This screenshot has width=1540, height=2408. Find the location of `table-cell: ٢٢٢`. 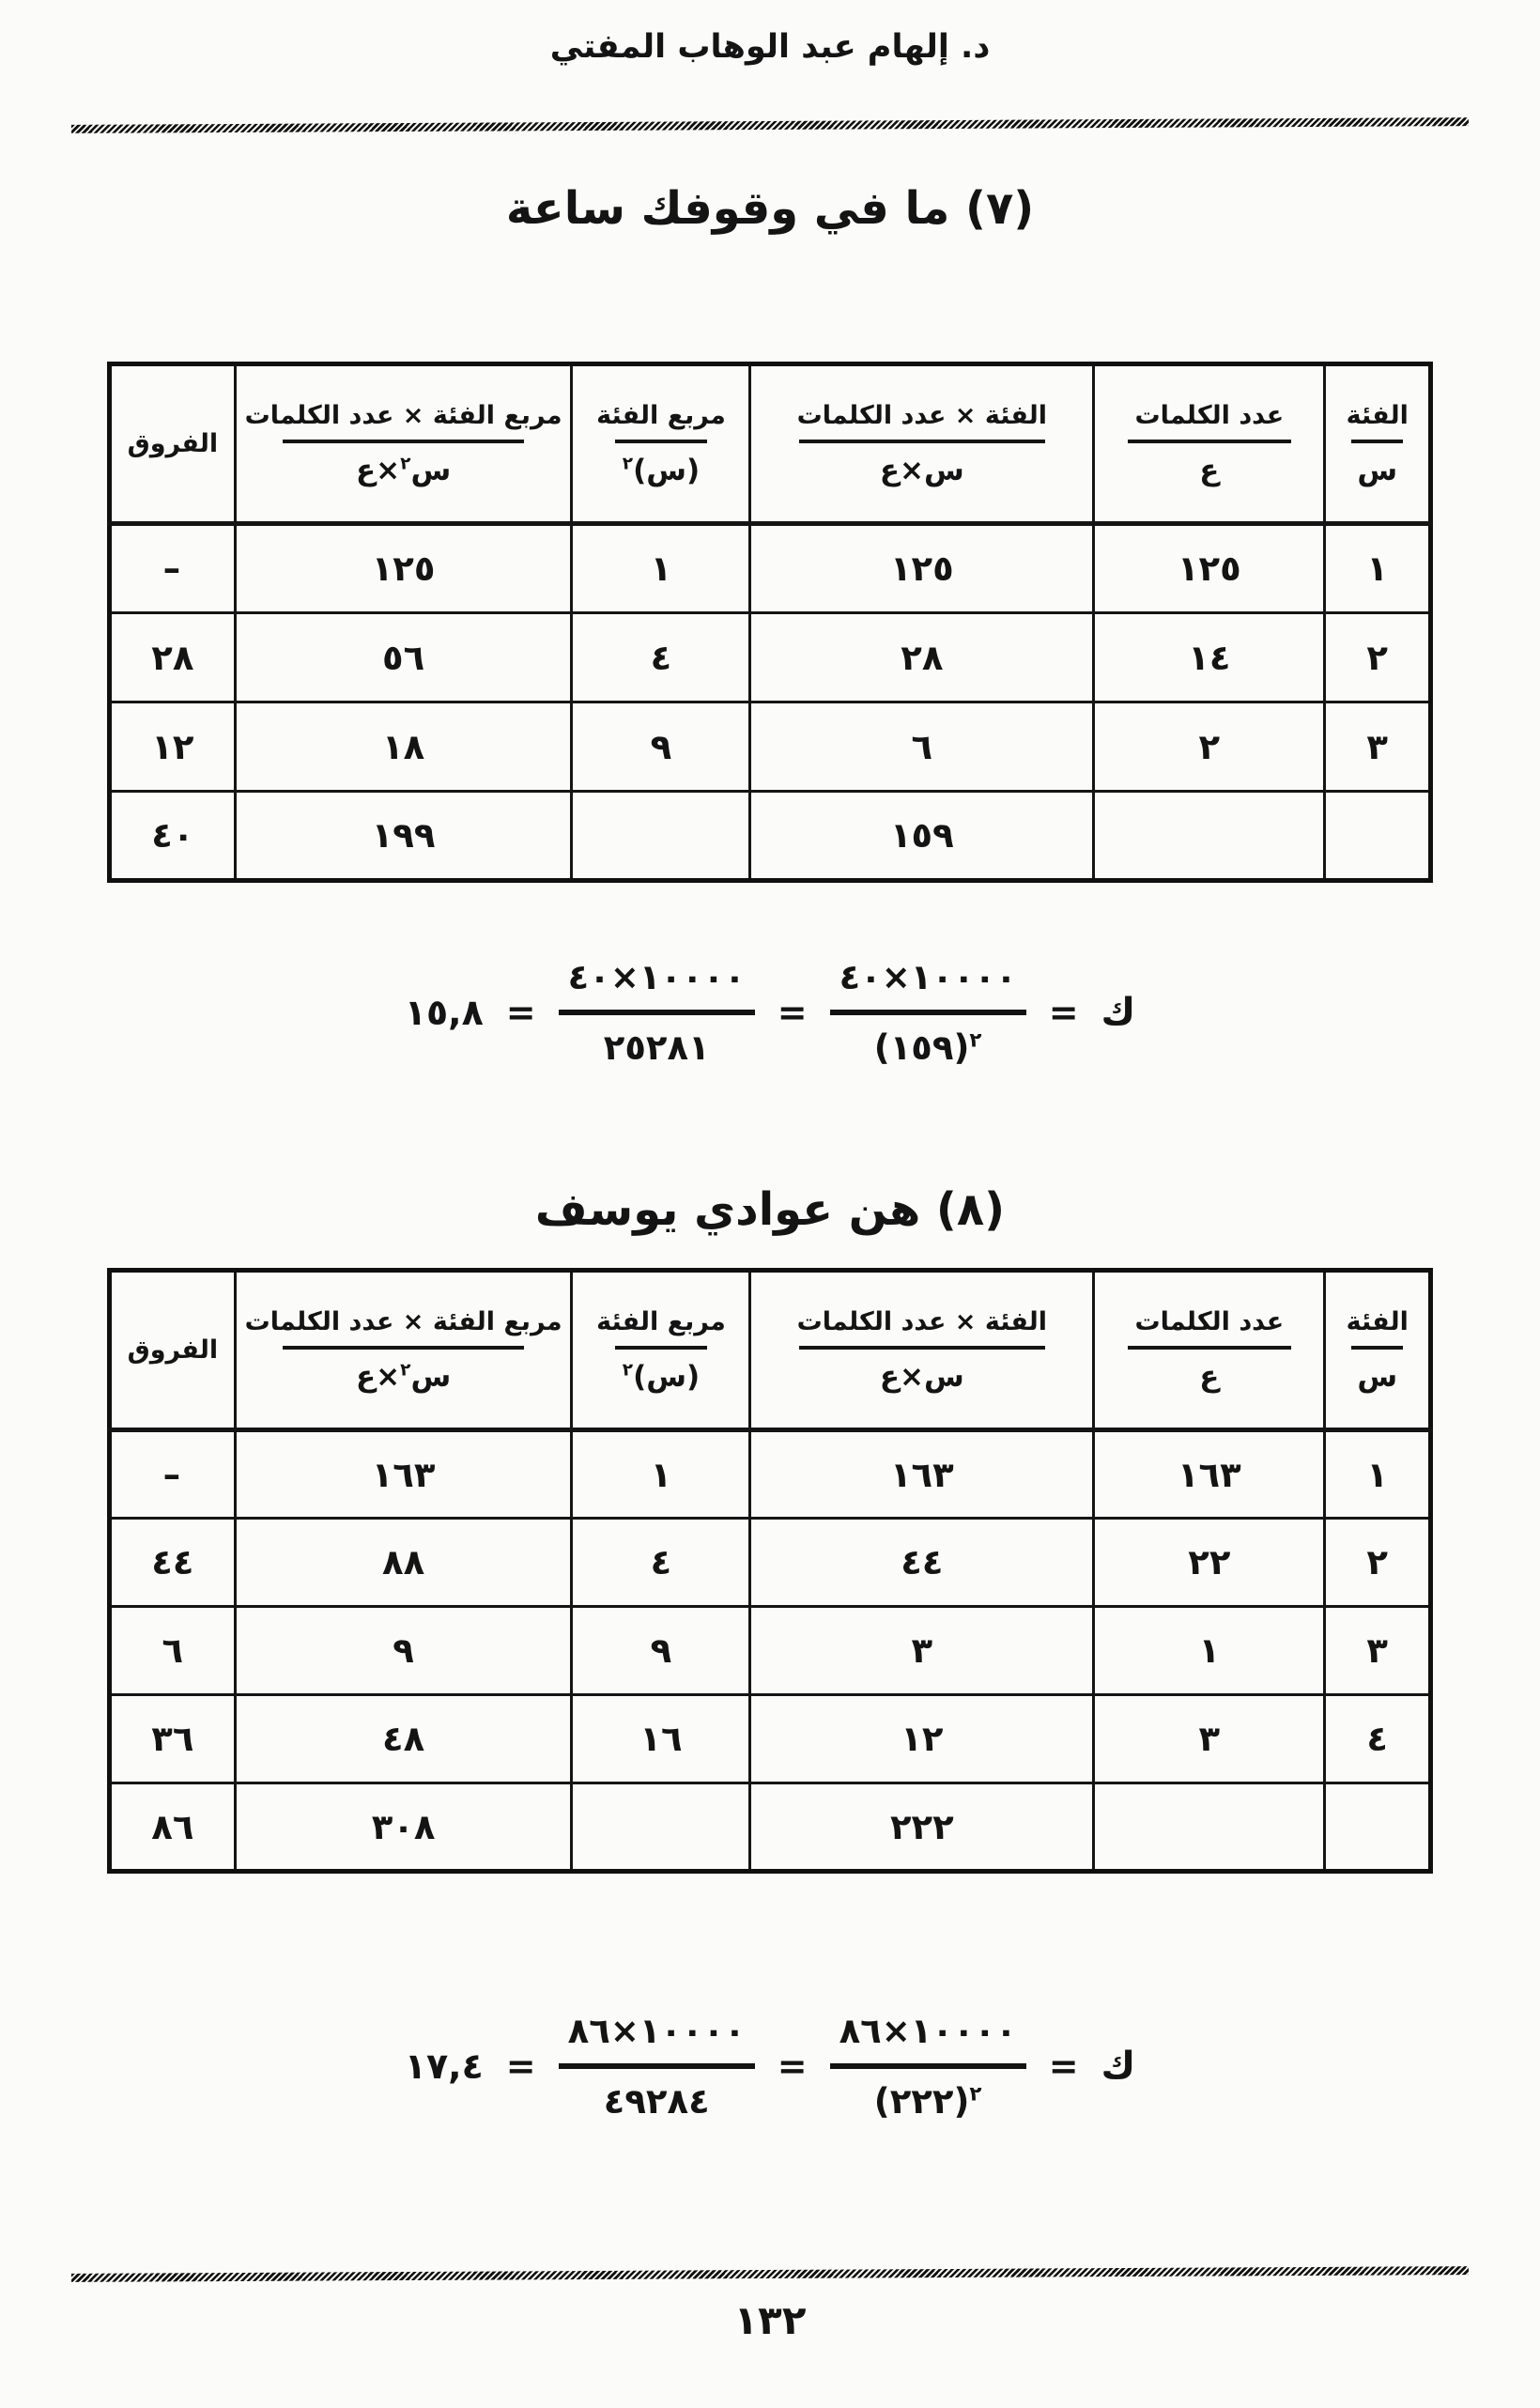

table-cell: ٢٢٢ is located at coordinates (922, 1827).